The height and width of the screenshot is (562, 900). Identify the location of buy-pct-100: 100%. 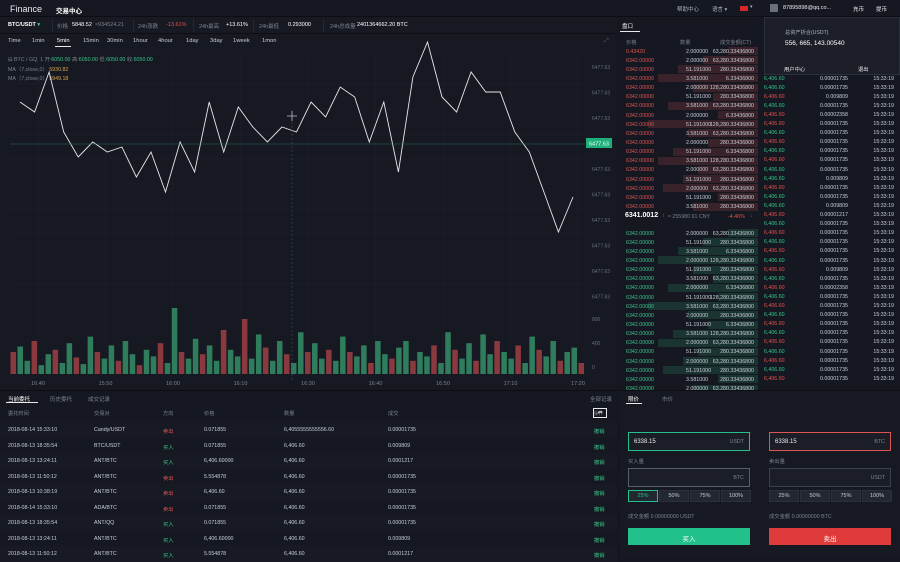
(736, 496).